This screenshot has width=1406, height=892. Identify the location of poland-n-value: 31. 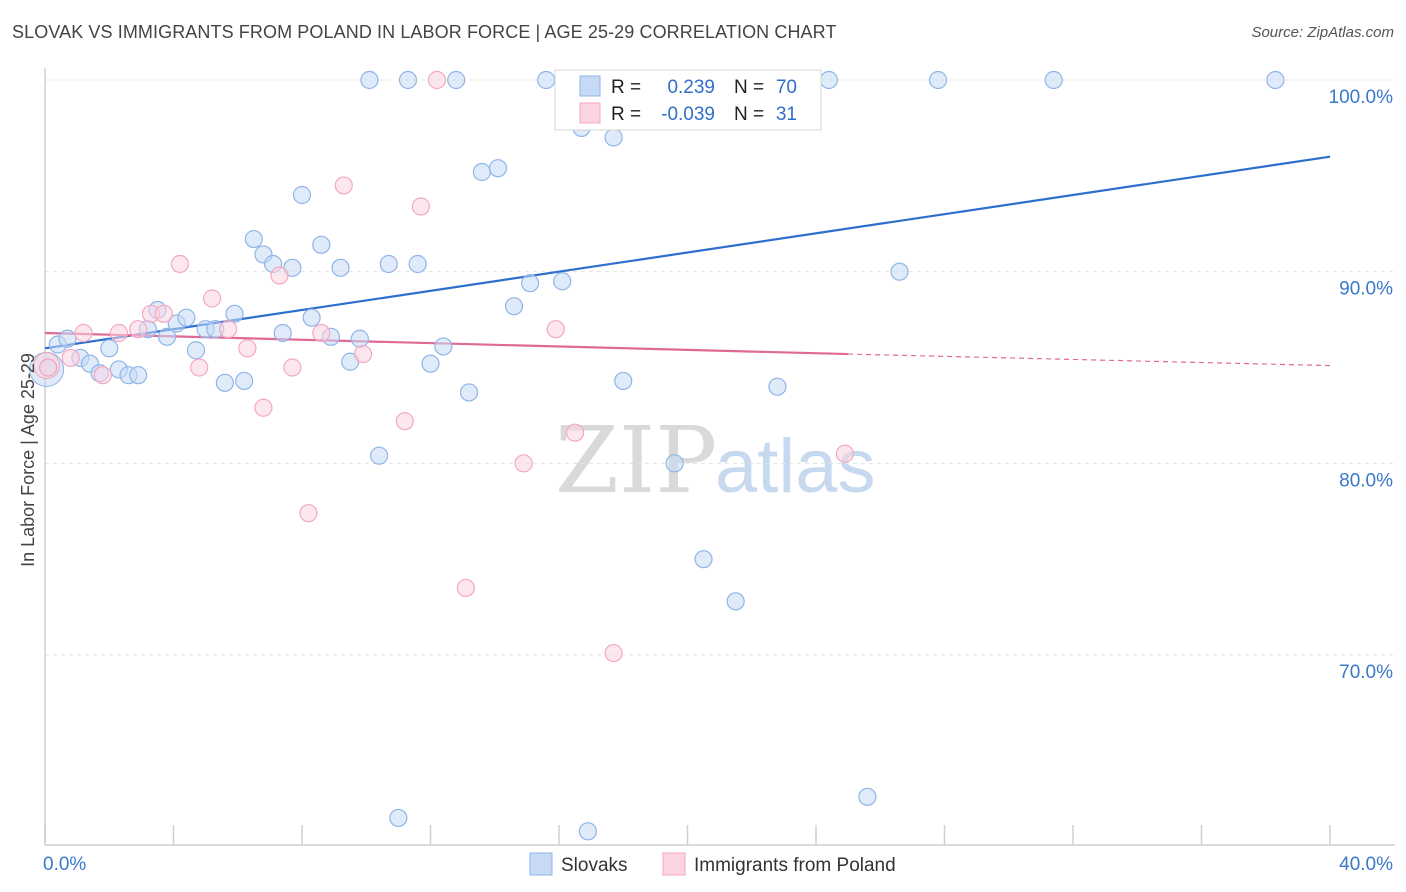
(786, 114).